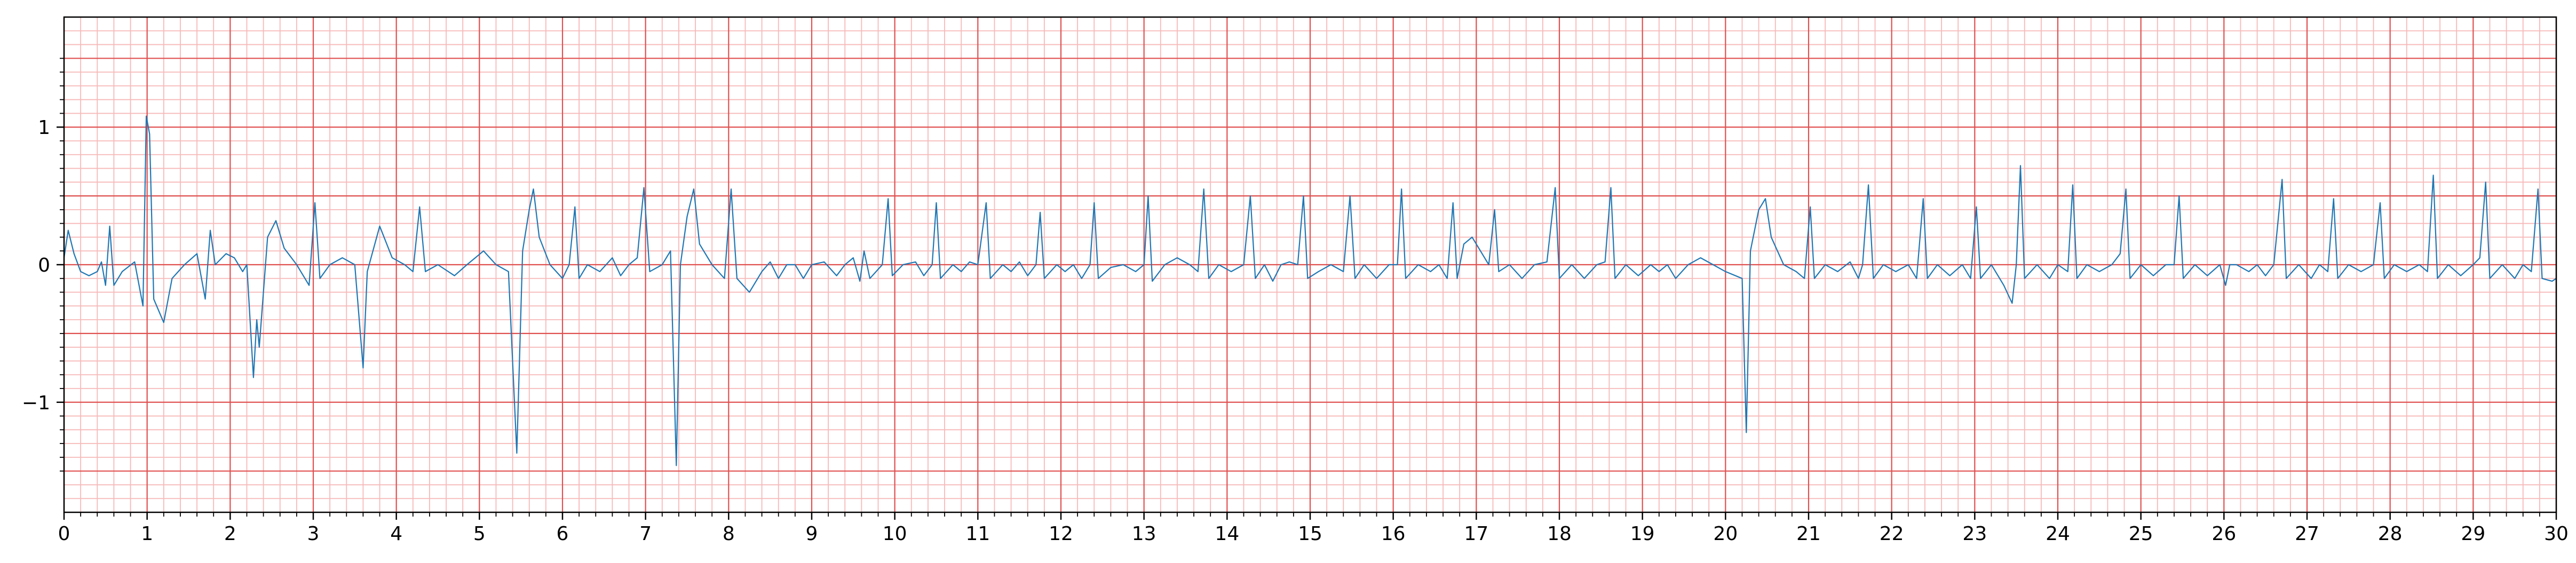 This screenshot has width=2576, height=563. I want to click on x-tick-label: 15, so click(1310, 534).